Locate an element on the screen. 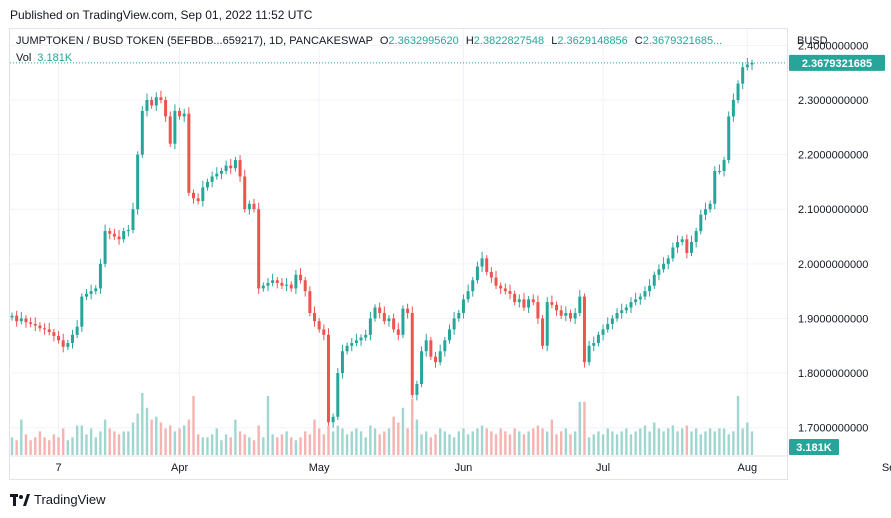 The image size is (891, 518). last-price-label: 2.3679321685 is located at coordinates (837, 64).